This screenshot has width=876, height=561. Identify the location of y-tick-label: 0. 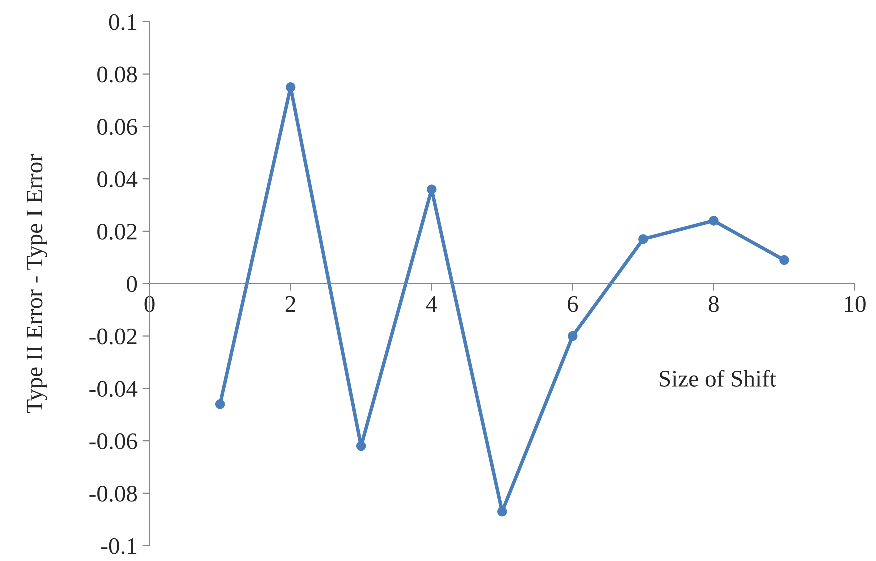
(132, 284).